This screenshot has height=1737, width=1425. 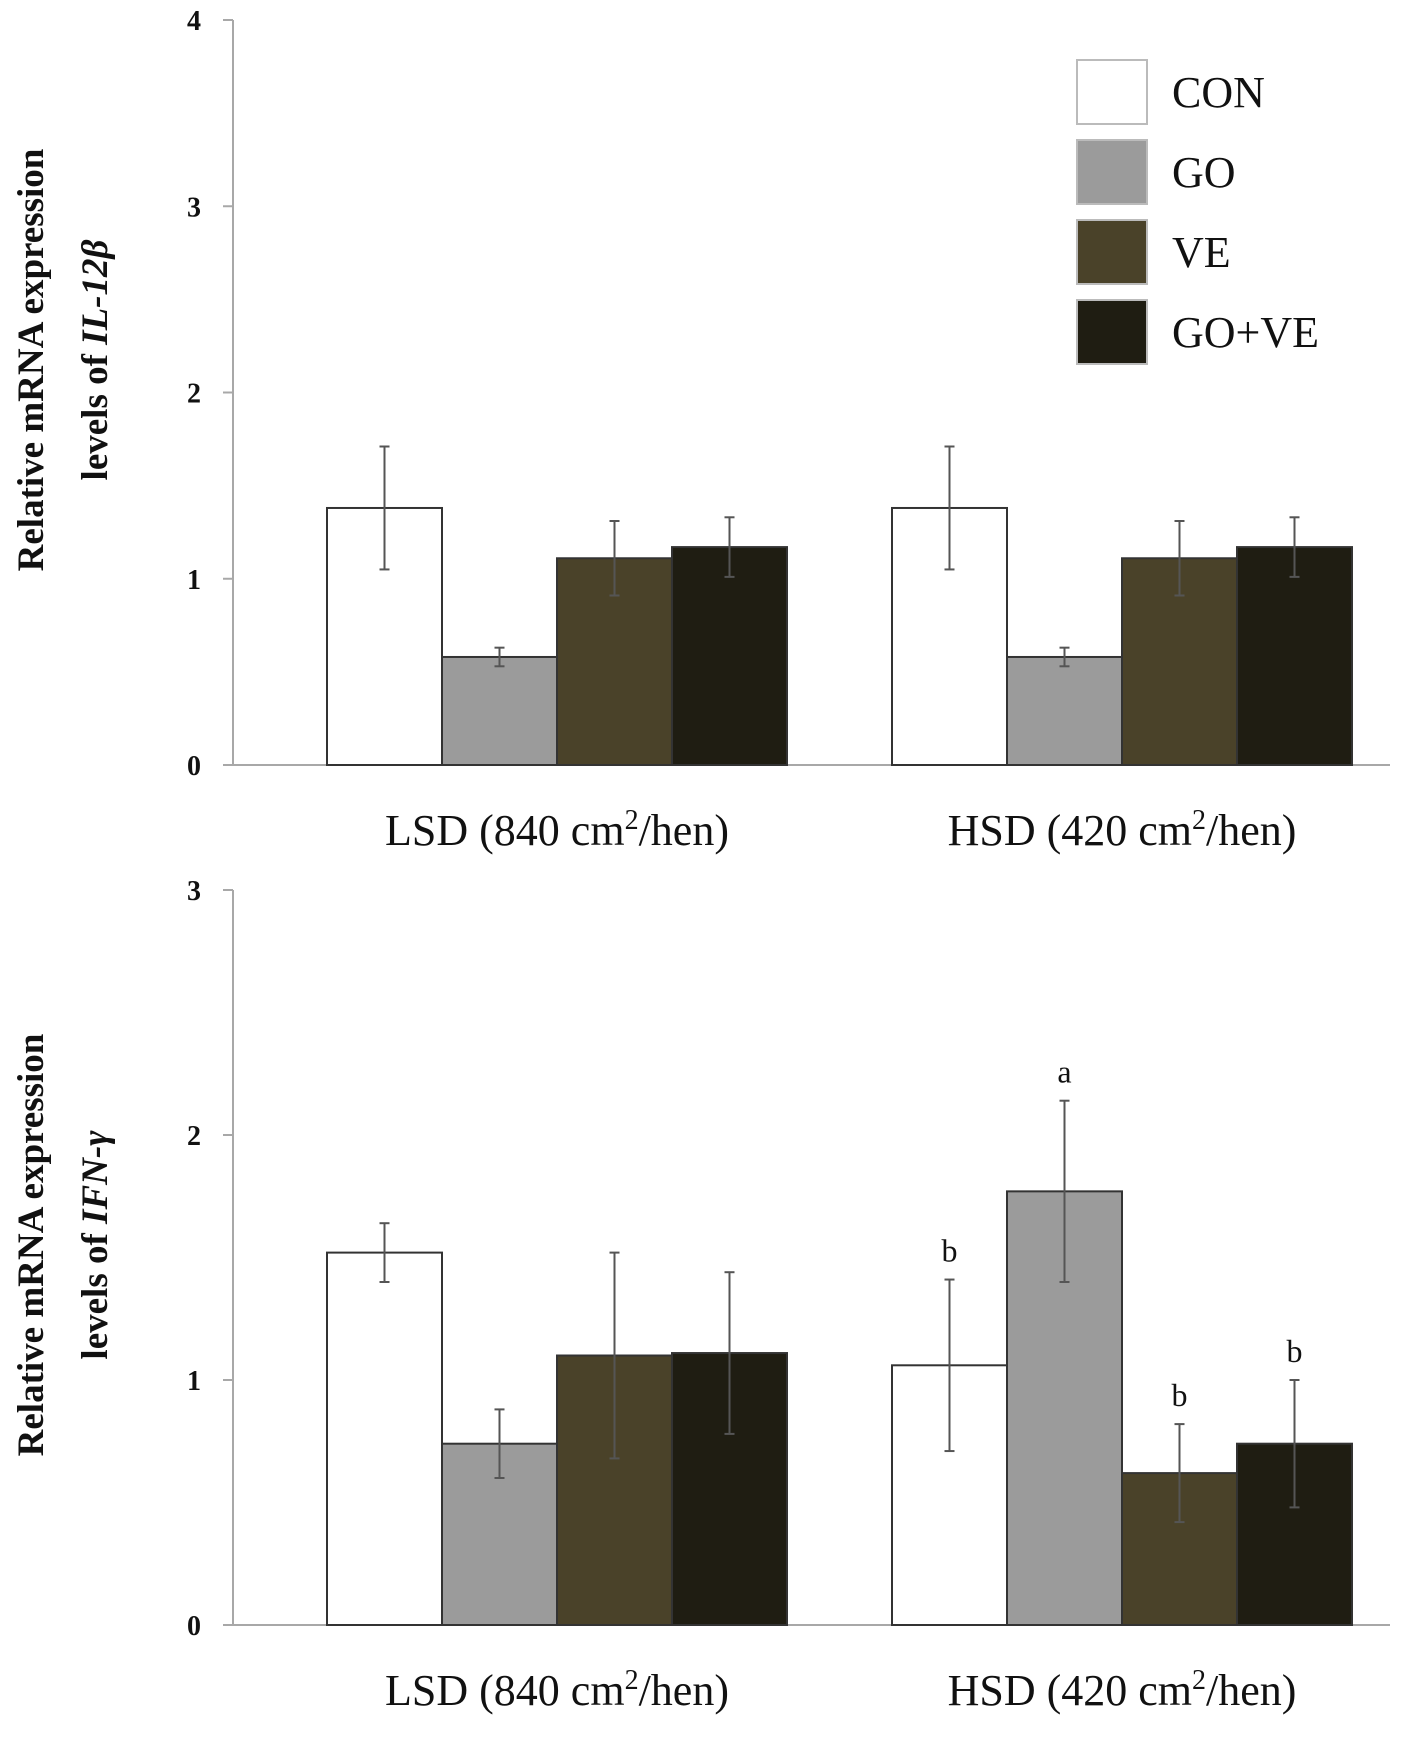 I want to click on legend: CON GO VE GO+VE, so click(x=1197, y=212).